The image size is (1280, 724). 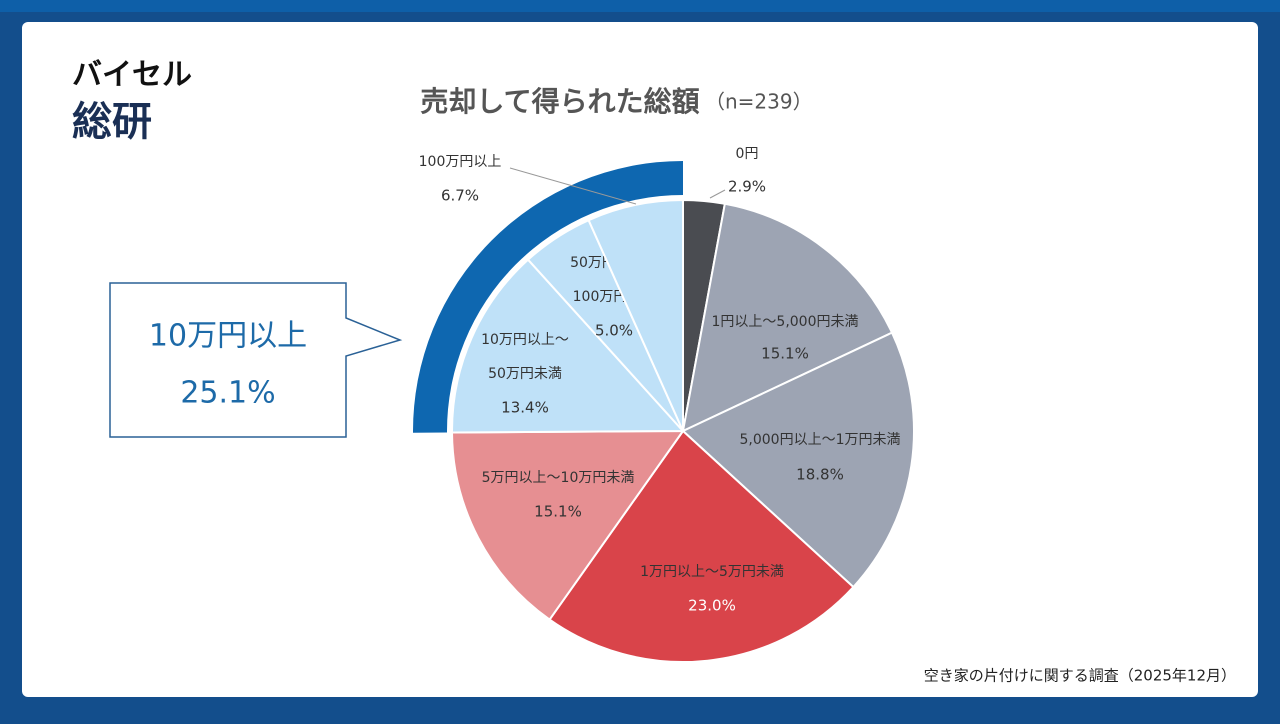 I want to click on callout-value: 25.1%, so click(x=227, y=393).